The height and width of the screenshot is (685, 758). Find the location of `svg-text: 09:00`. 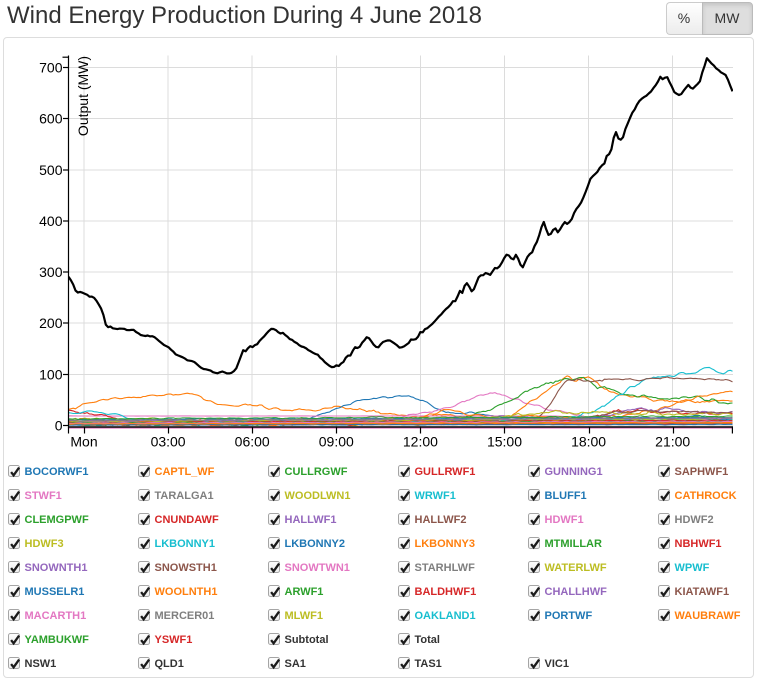

svg-text: 09:00 is located at coordinates (336, 442).